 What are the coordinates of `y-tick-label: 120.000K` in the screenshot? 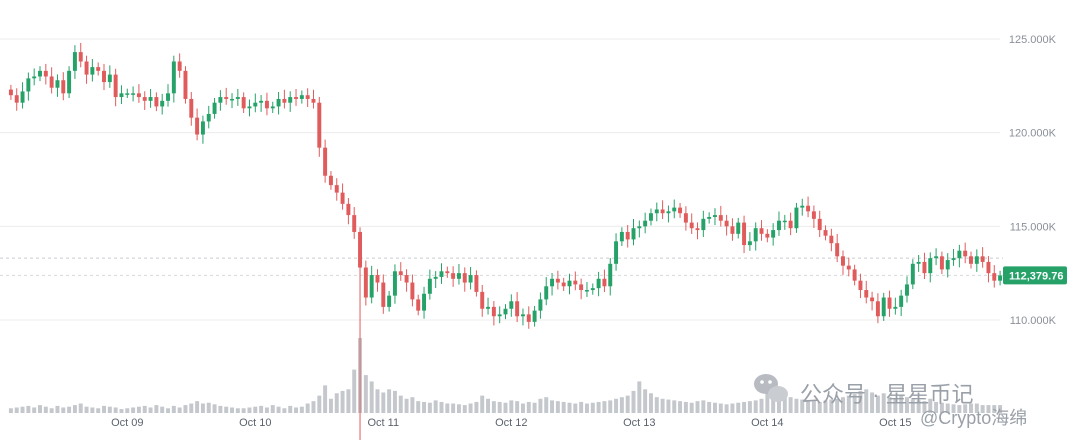 It's located at (1033, 134).